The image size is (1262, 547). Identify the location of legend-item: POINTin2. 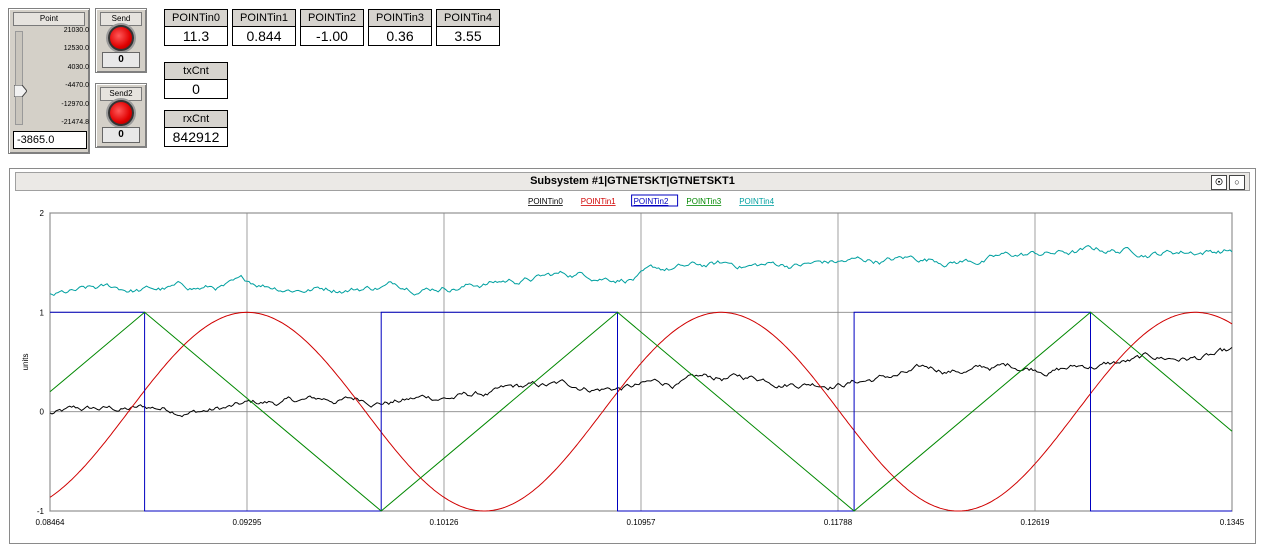
(651, 201).